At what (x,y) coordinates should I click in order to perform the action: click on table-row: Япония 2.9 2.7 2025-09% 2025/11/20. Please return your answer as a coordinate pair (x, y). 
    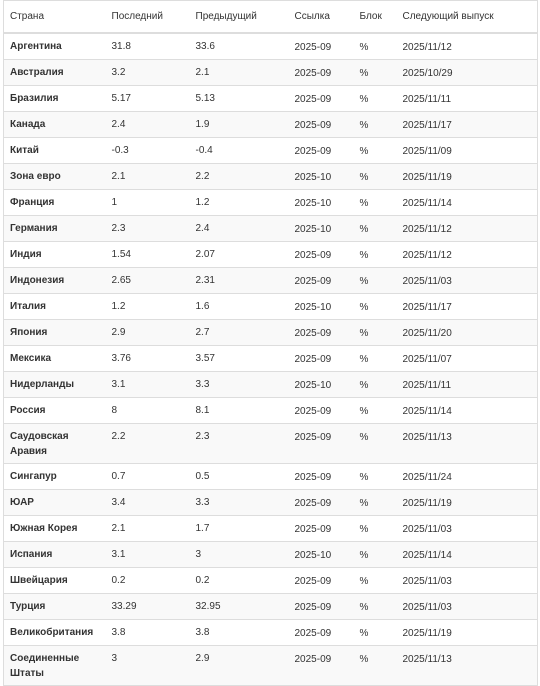
    Looking at the image, I should click on (270, 331).